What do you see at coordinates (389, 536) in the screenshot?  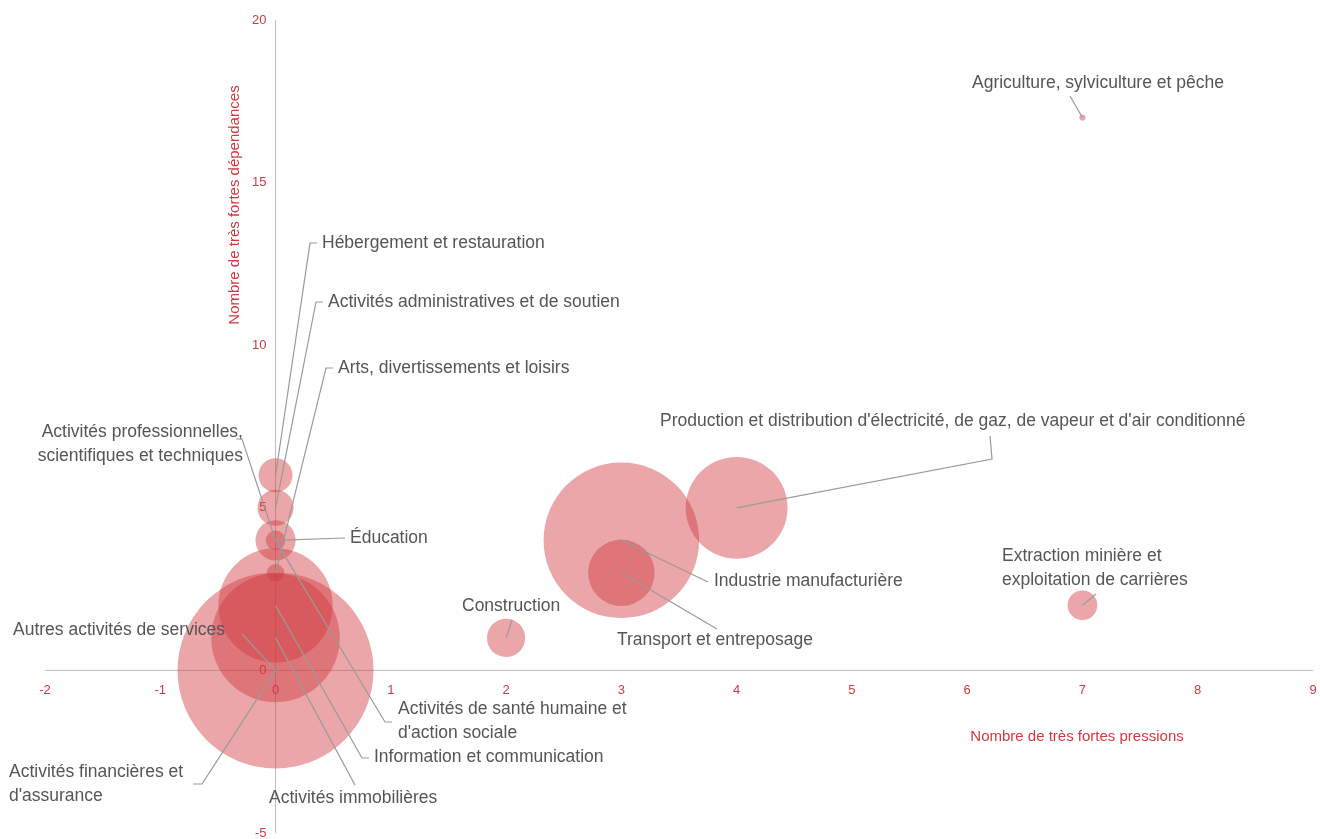 I see `annotation: Éducation` at bounding box center [389, 536].